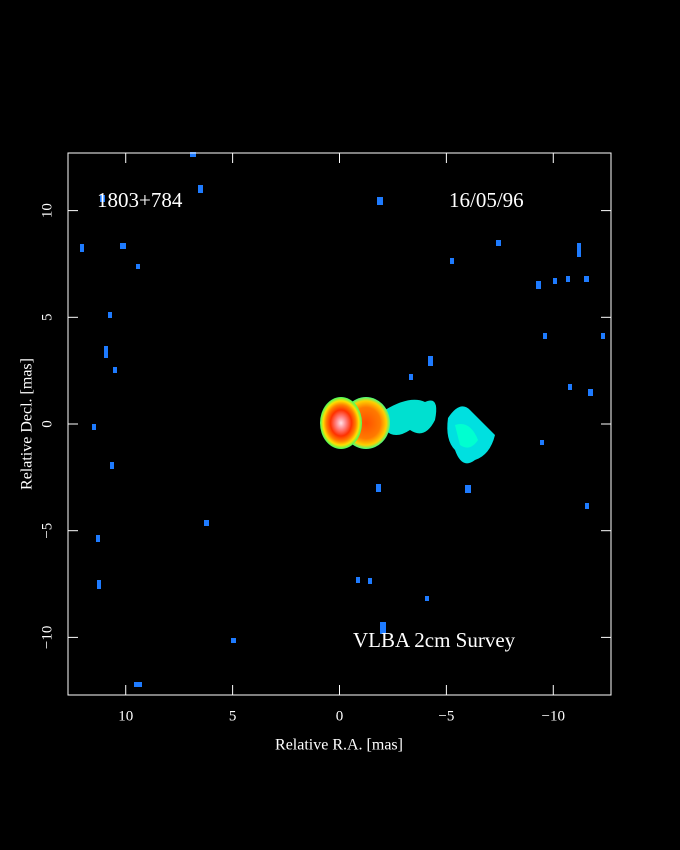 The image size is (680, 850). Describe the element at coordinates (125, 716) in the screenshot. I see `x-tick-label: 10` at that location.